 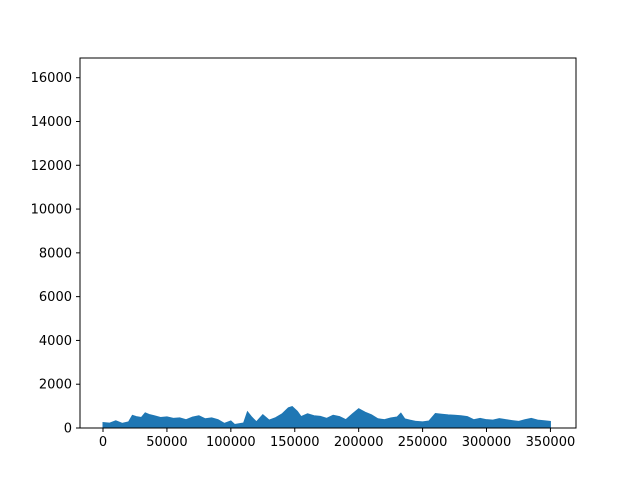 I want to click on x-tick-label-0: 0, so click(x=103, y=442).